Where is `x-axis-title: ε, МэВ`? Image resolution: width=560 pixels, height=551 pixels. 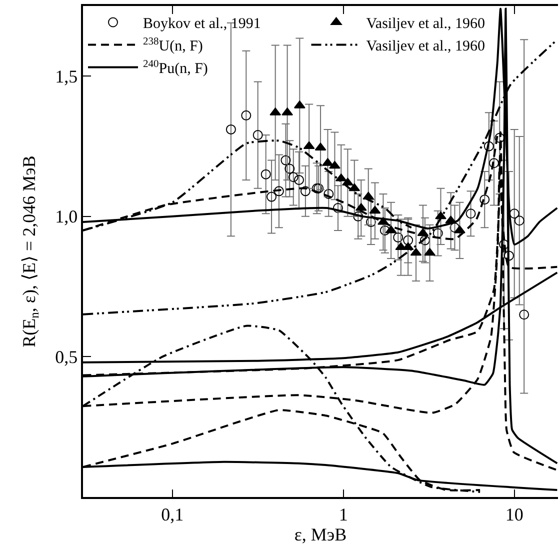 x-axis-title: ε, МэВ is located at coordinates (320, 534).